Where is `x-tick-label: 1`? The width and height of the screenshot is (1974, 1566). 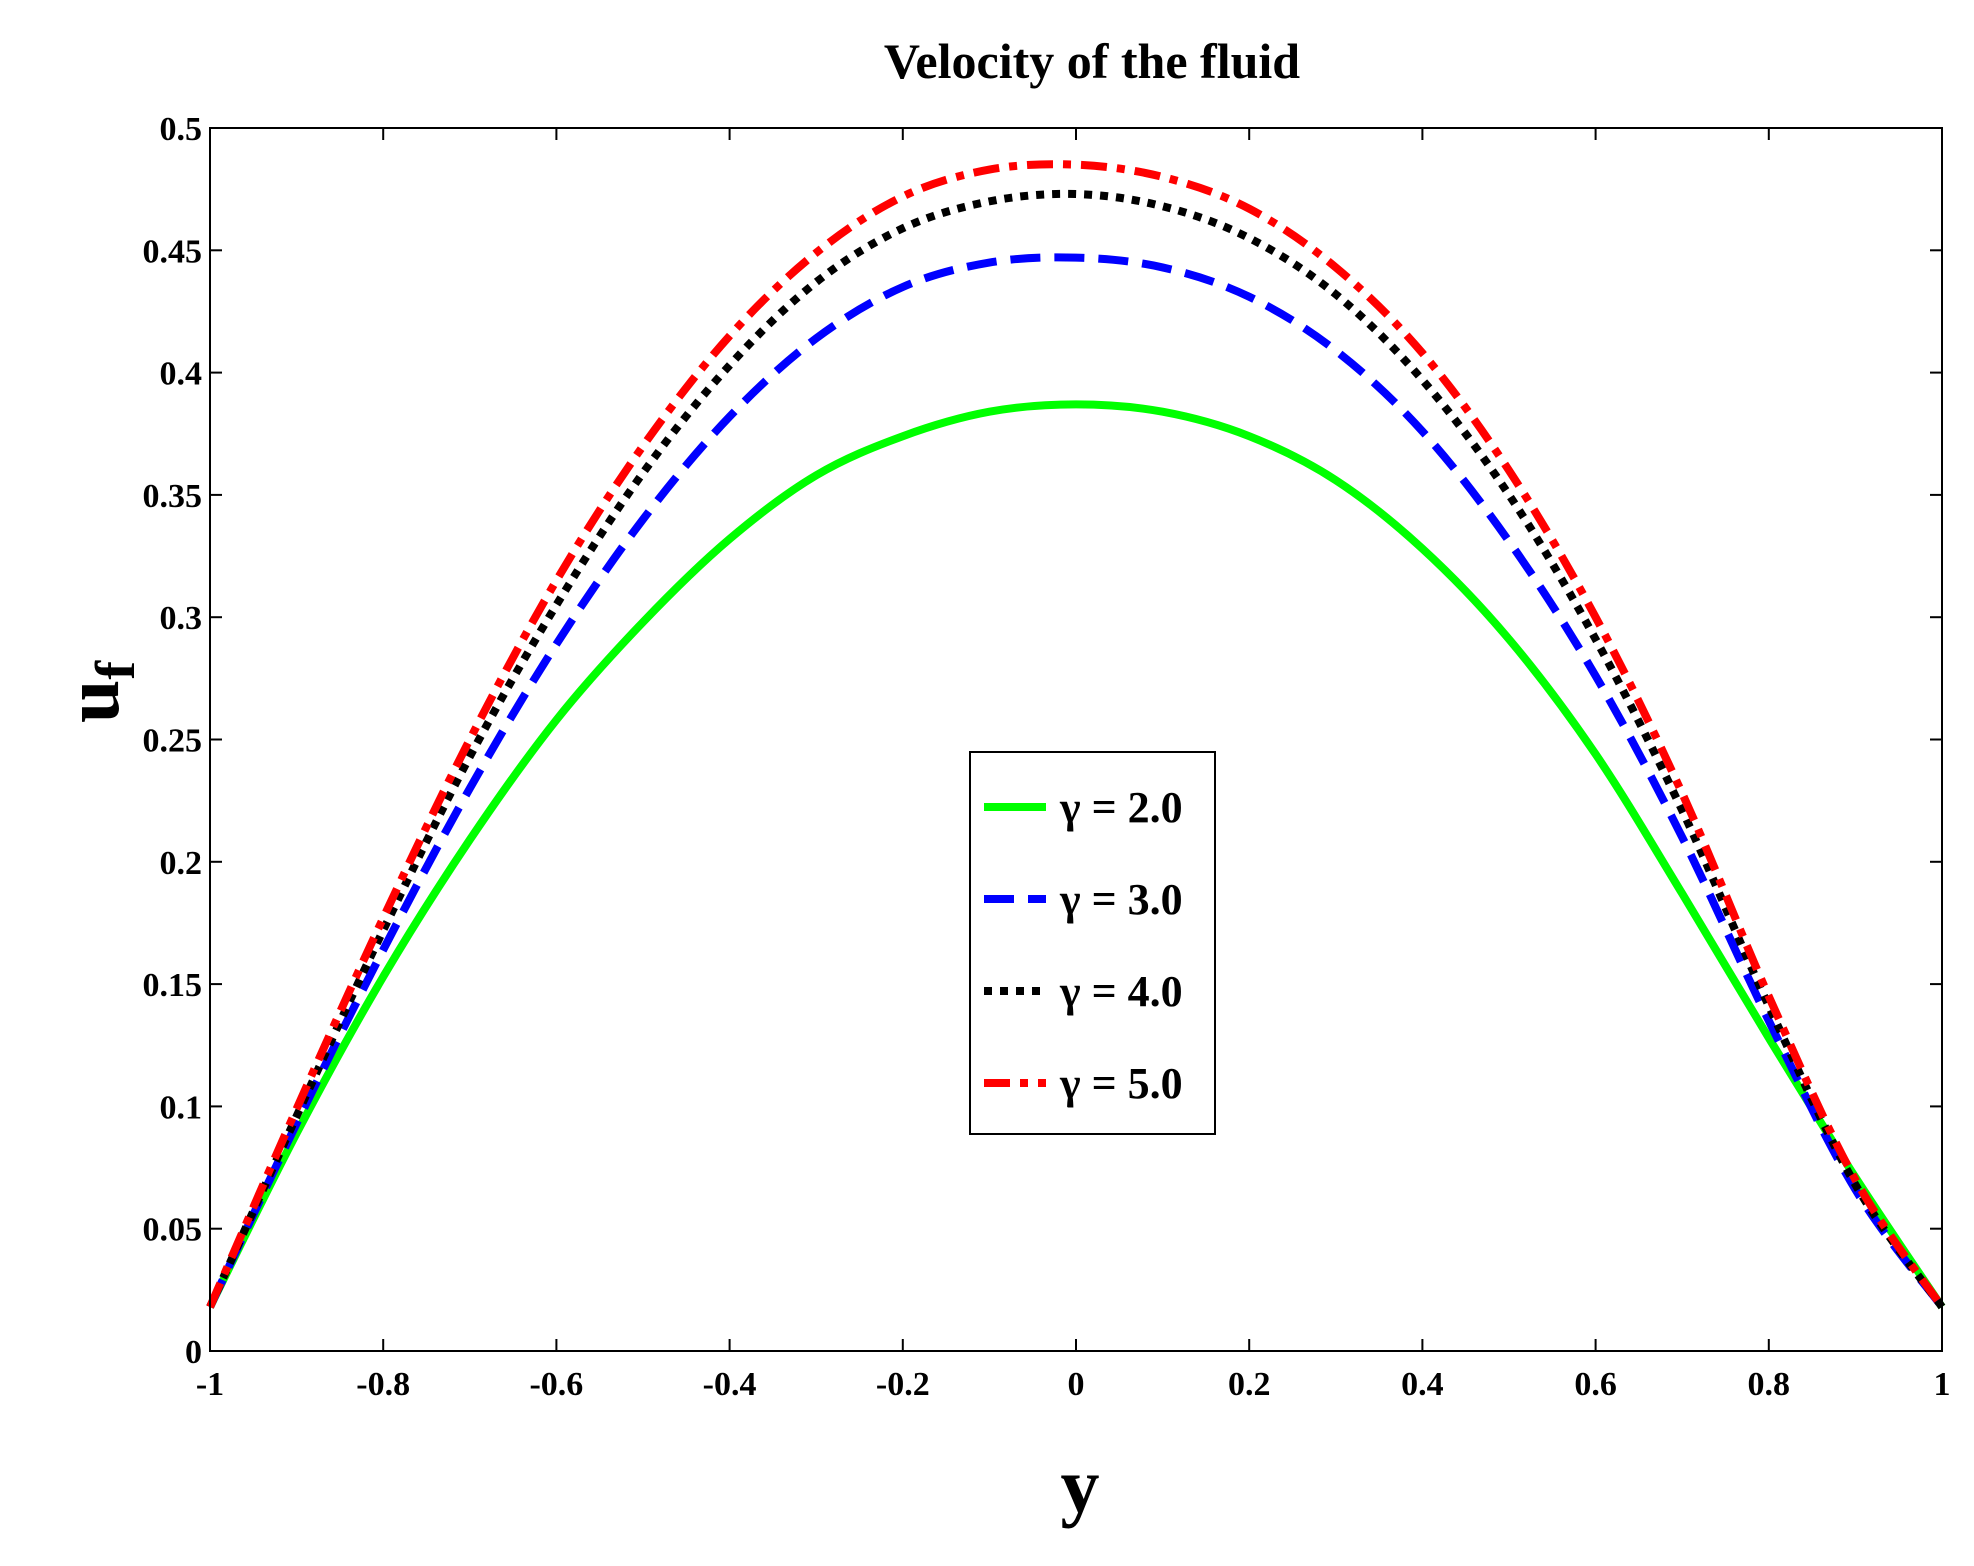 x-tick-label: 1 is located at coordinates (1942, 1384).